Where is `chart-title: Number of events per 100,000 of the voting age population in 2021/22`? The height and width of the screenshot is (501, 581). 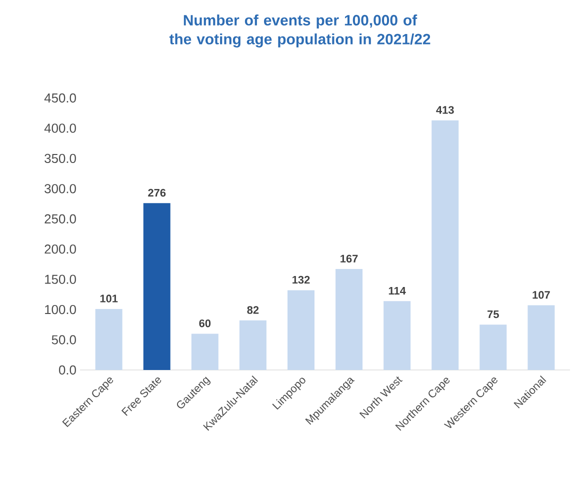 chart-title: Number of events per 100,000 of the voting age population in 2021/22 is located at coordinates (299, 31).